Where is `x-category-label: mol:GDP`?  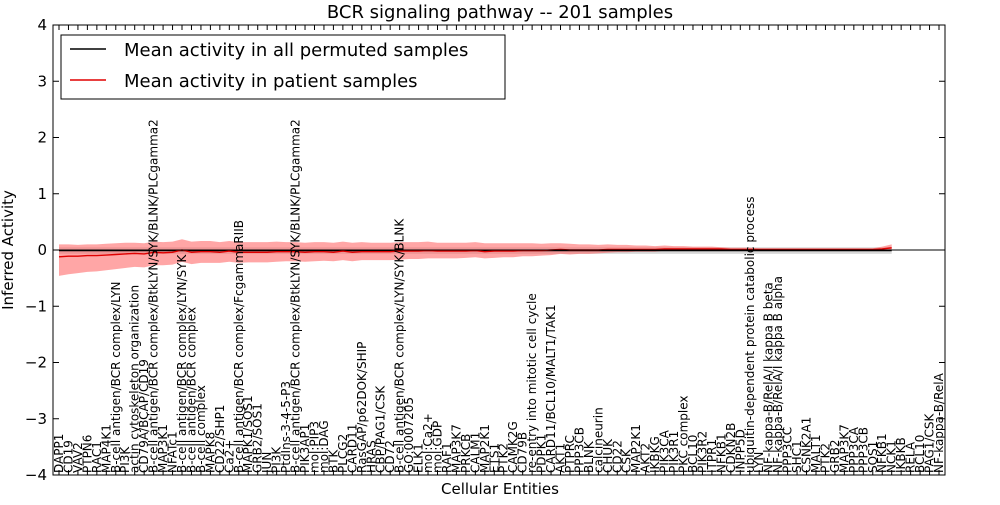
x-category-label: mol:GDP is located at coordinates (438, 447).